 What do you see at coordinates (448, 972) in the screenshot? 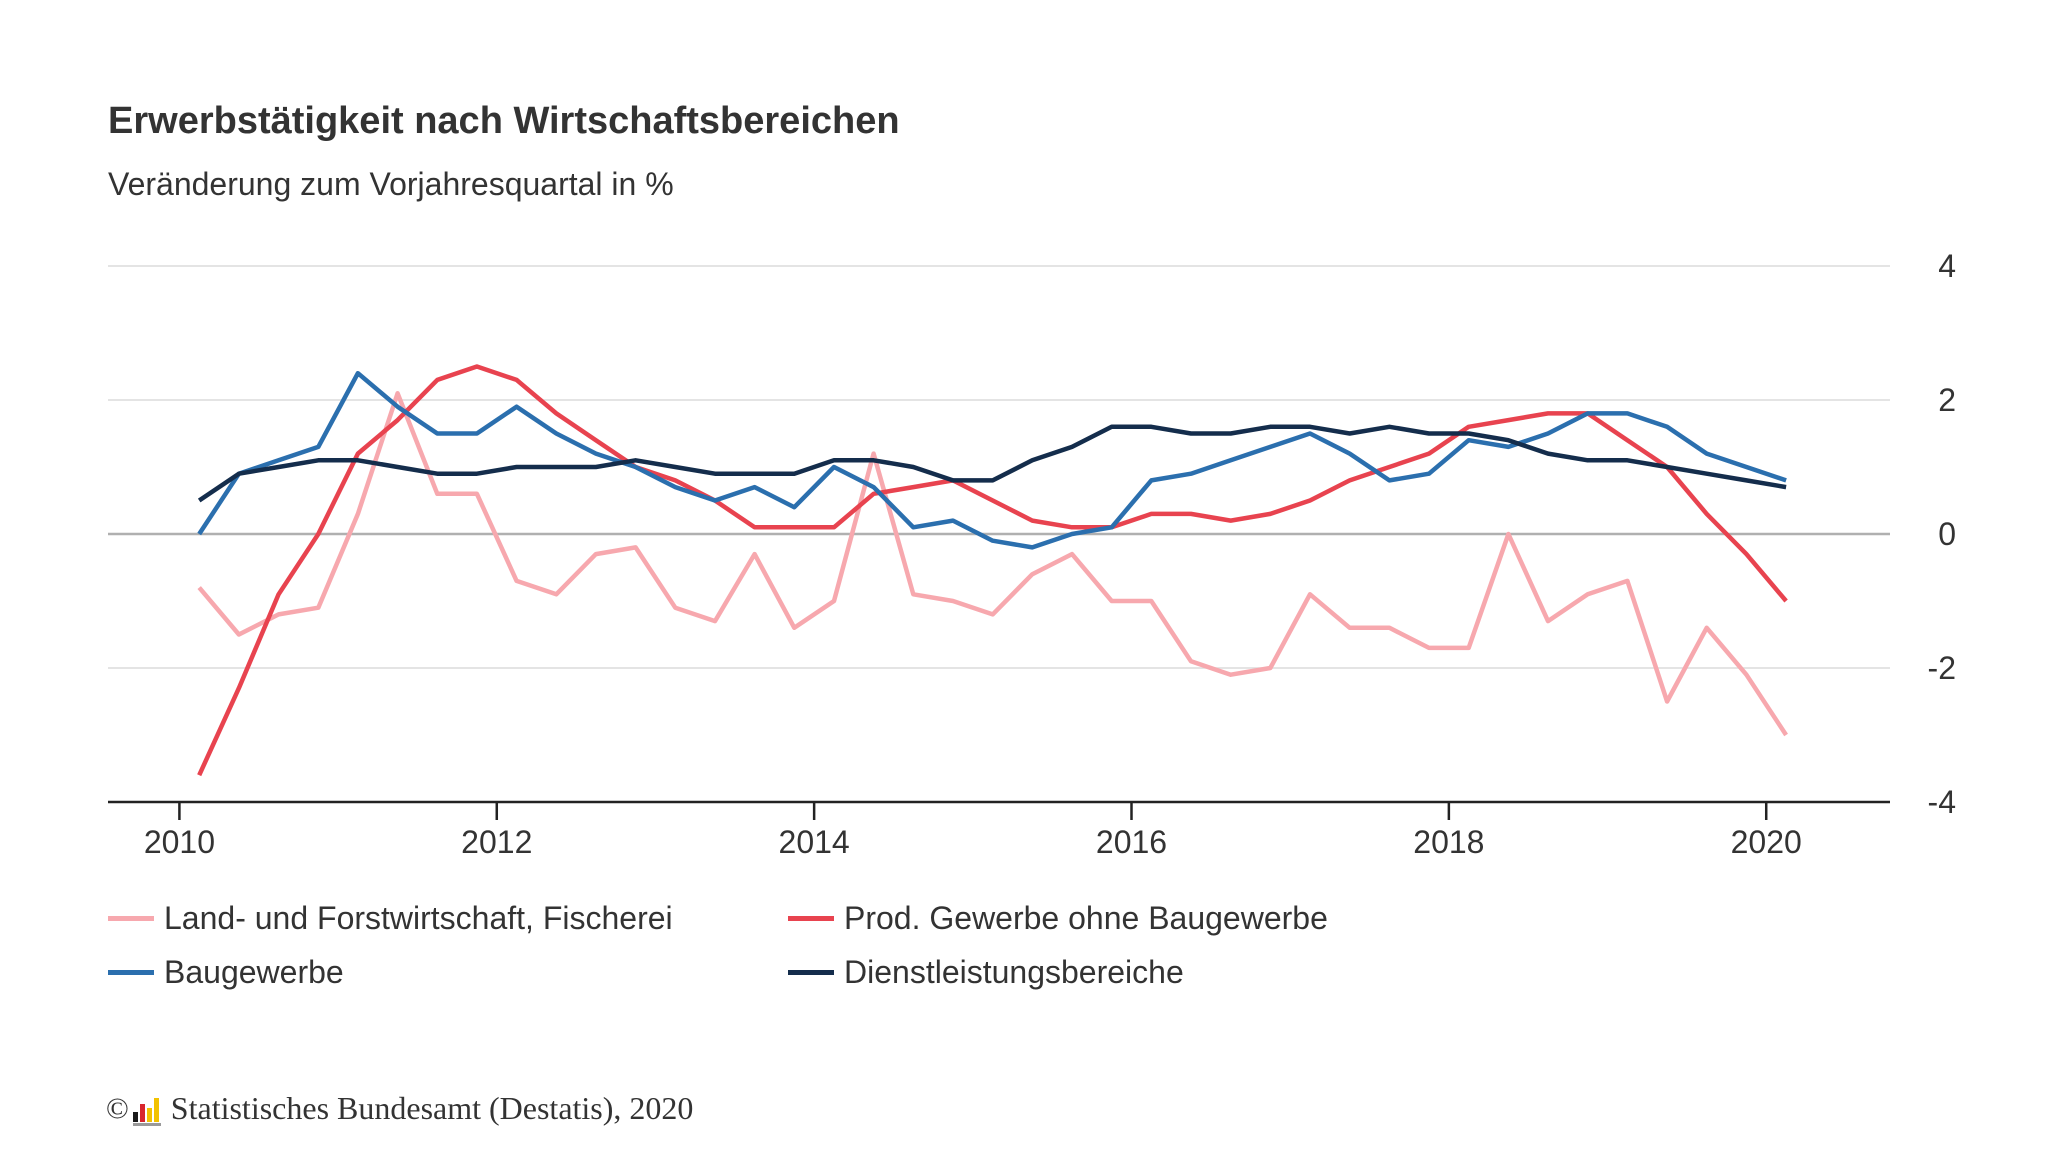
I see `legend-item: Baugewerbe` at bounding box center [448, 972].